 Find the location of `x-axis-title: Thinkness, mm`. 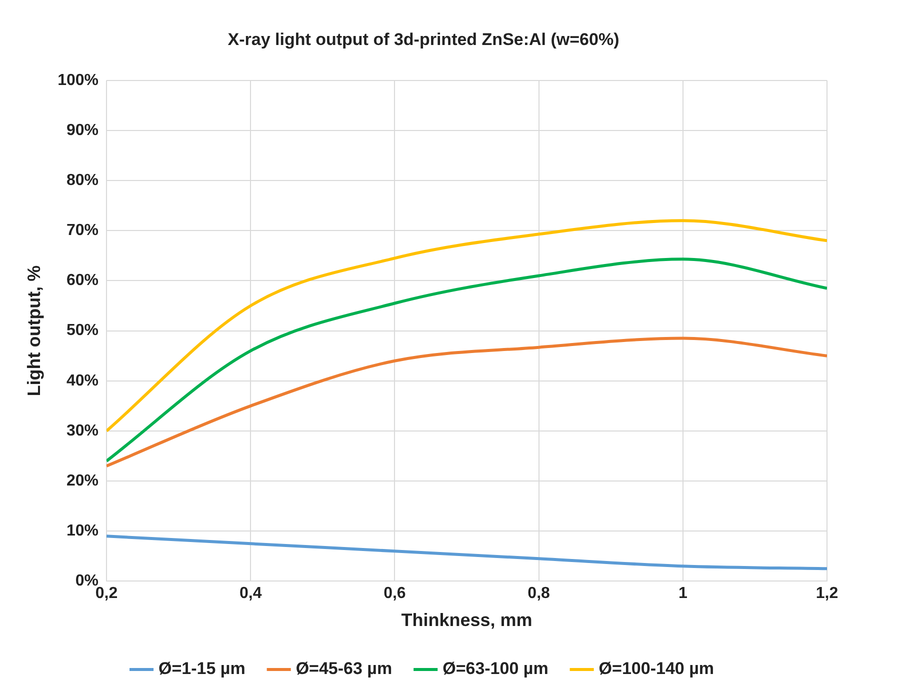

x-axis-title: Thinkness, mm is located at coordinates (466, 620).